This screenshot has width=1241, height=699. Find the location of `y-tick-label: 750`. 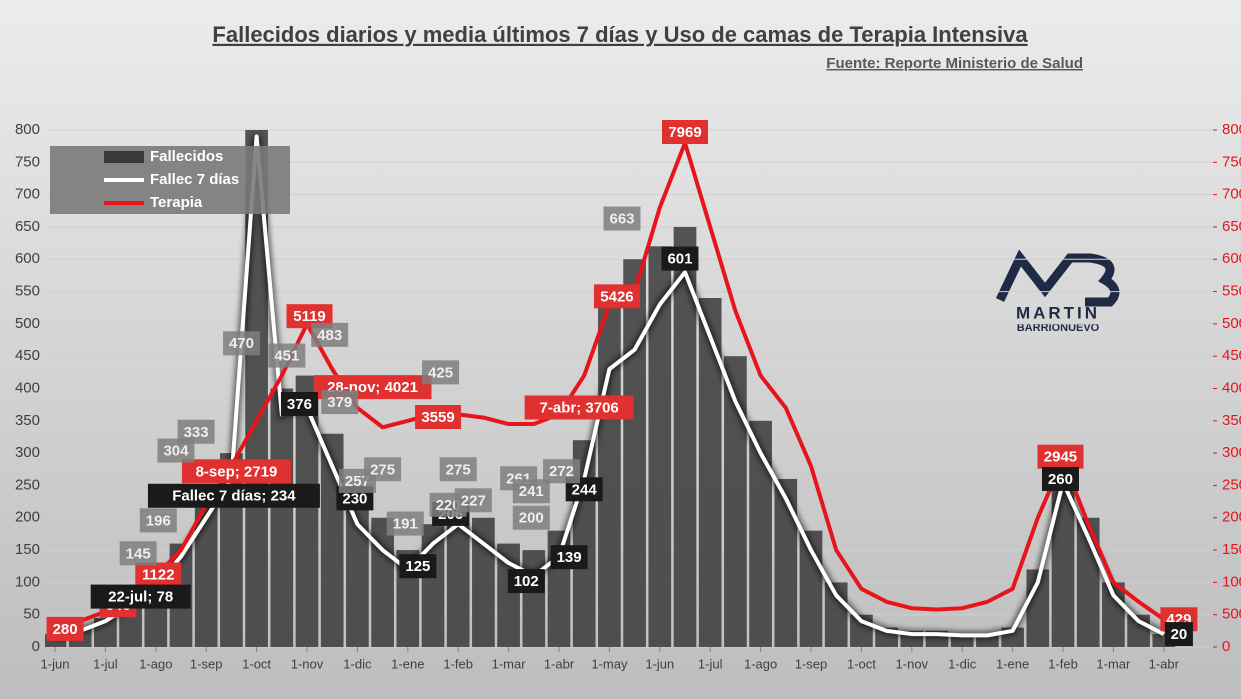

y-tick-label: 750 is located at coordinates (27, 161).